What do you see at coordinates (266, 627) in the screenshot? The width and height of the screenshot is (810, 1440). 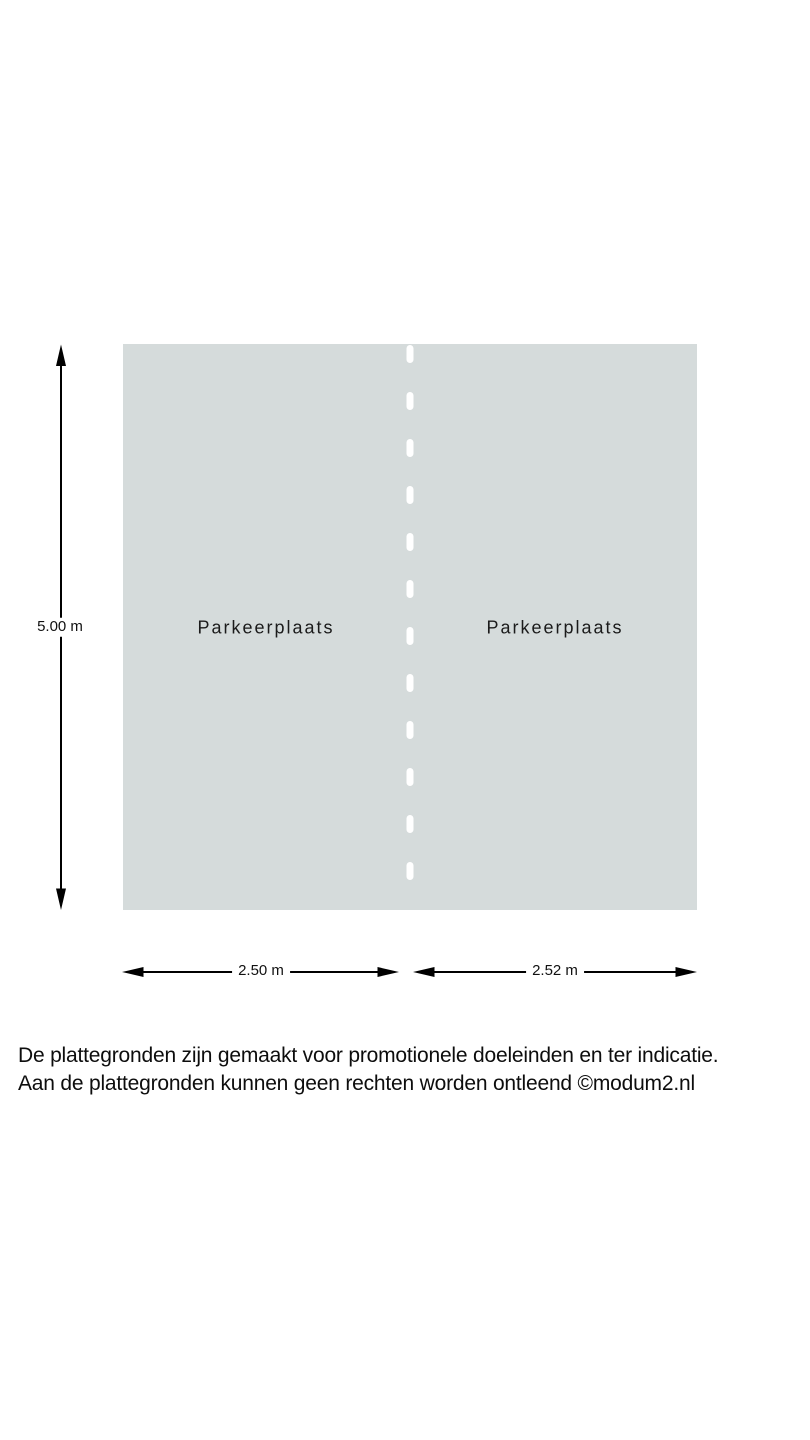 I see `parking-space-label-left: Parkeerplaats` at bounding box center [266, 627].